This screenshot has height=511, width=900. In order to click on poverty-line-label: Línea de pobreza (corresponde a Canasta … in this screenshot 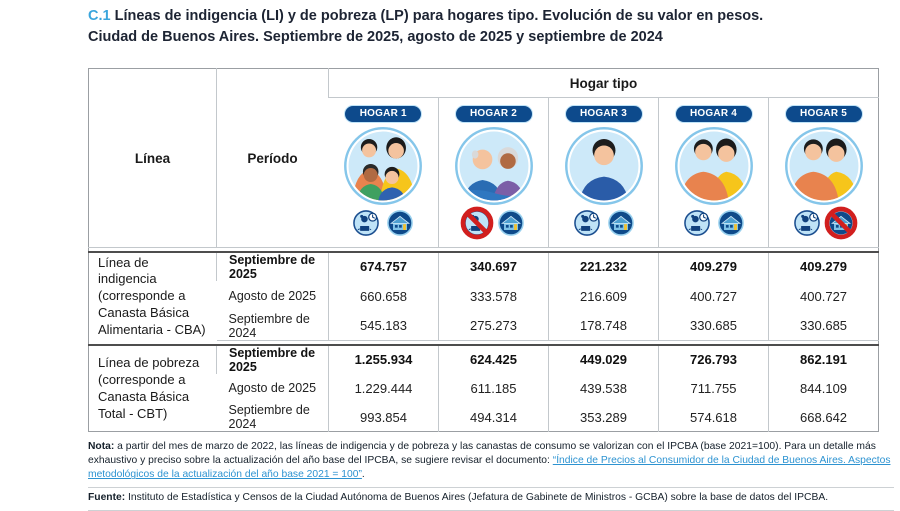, I will do `click(149, 387)`.